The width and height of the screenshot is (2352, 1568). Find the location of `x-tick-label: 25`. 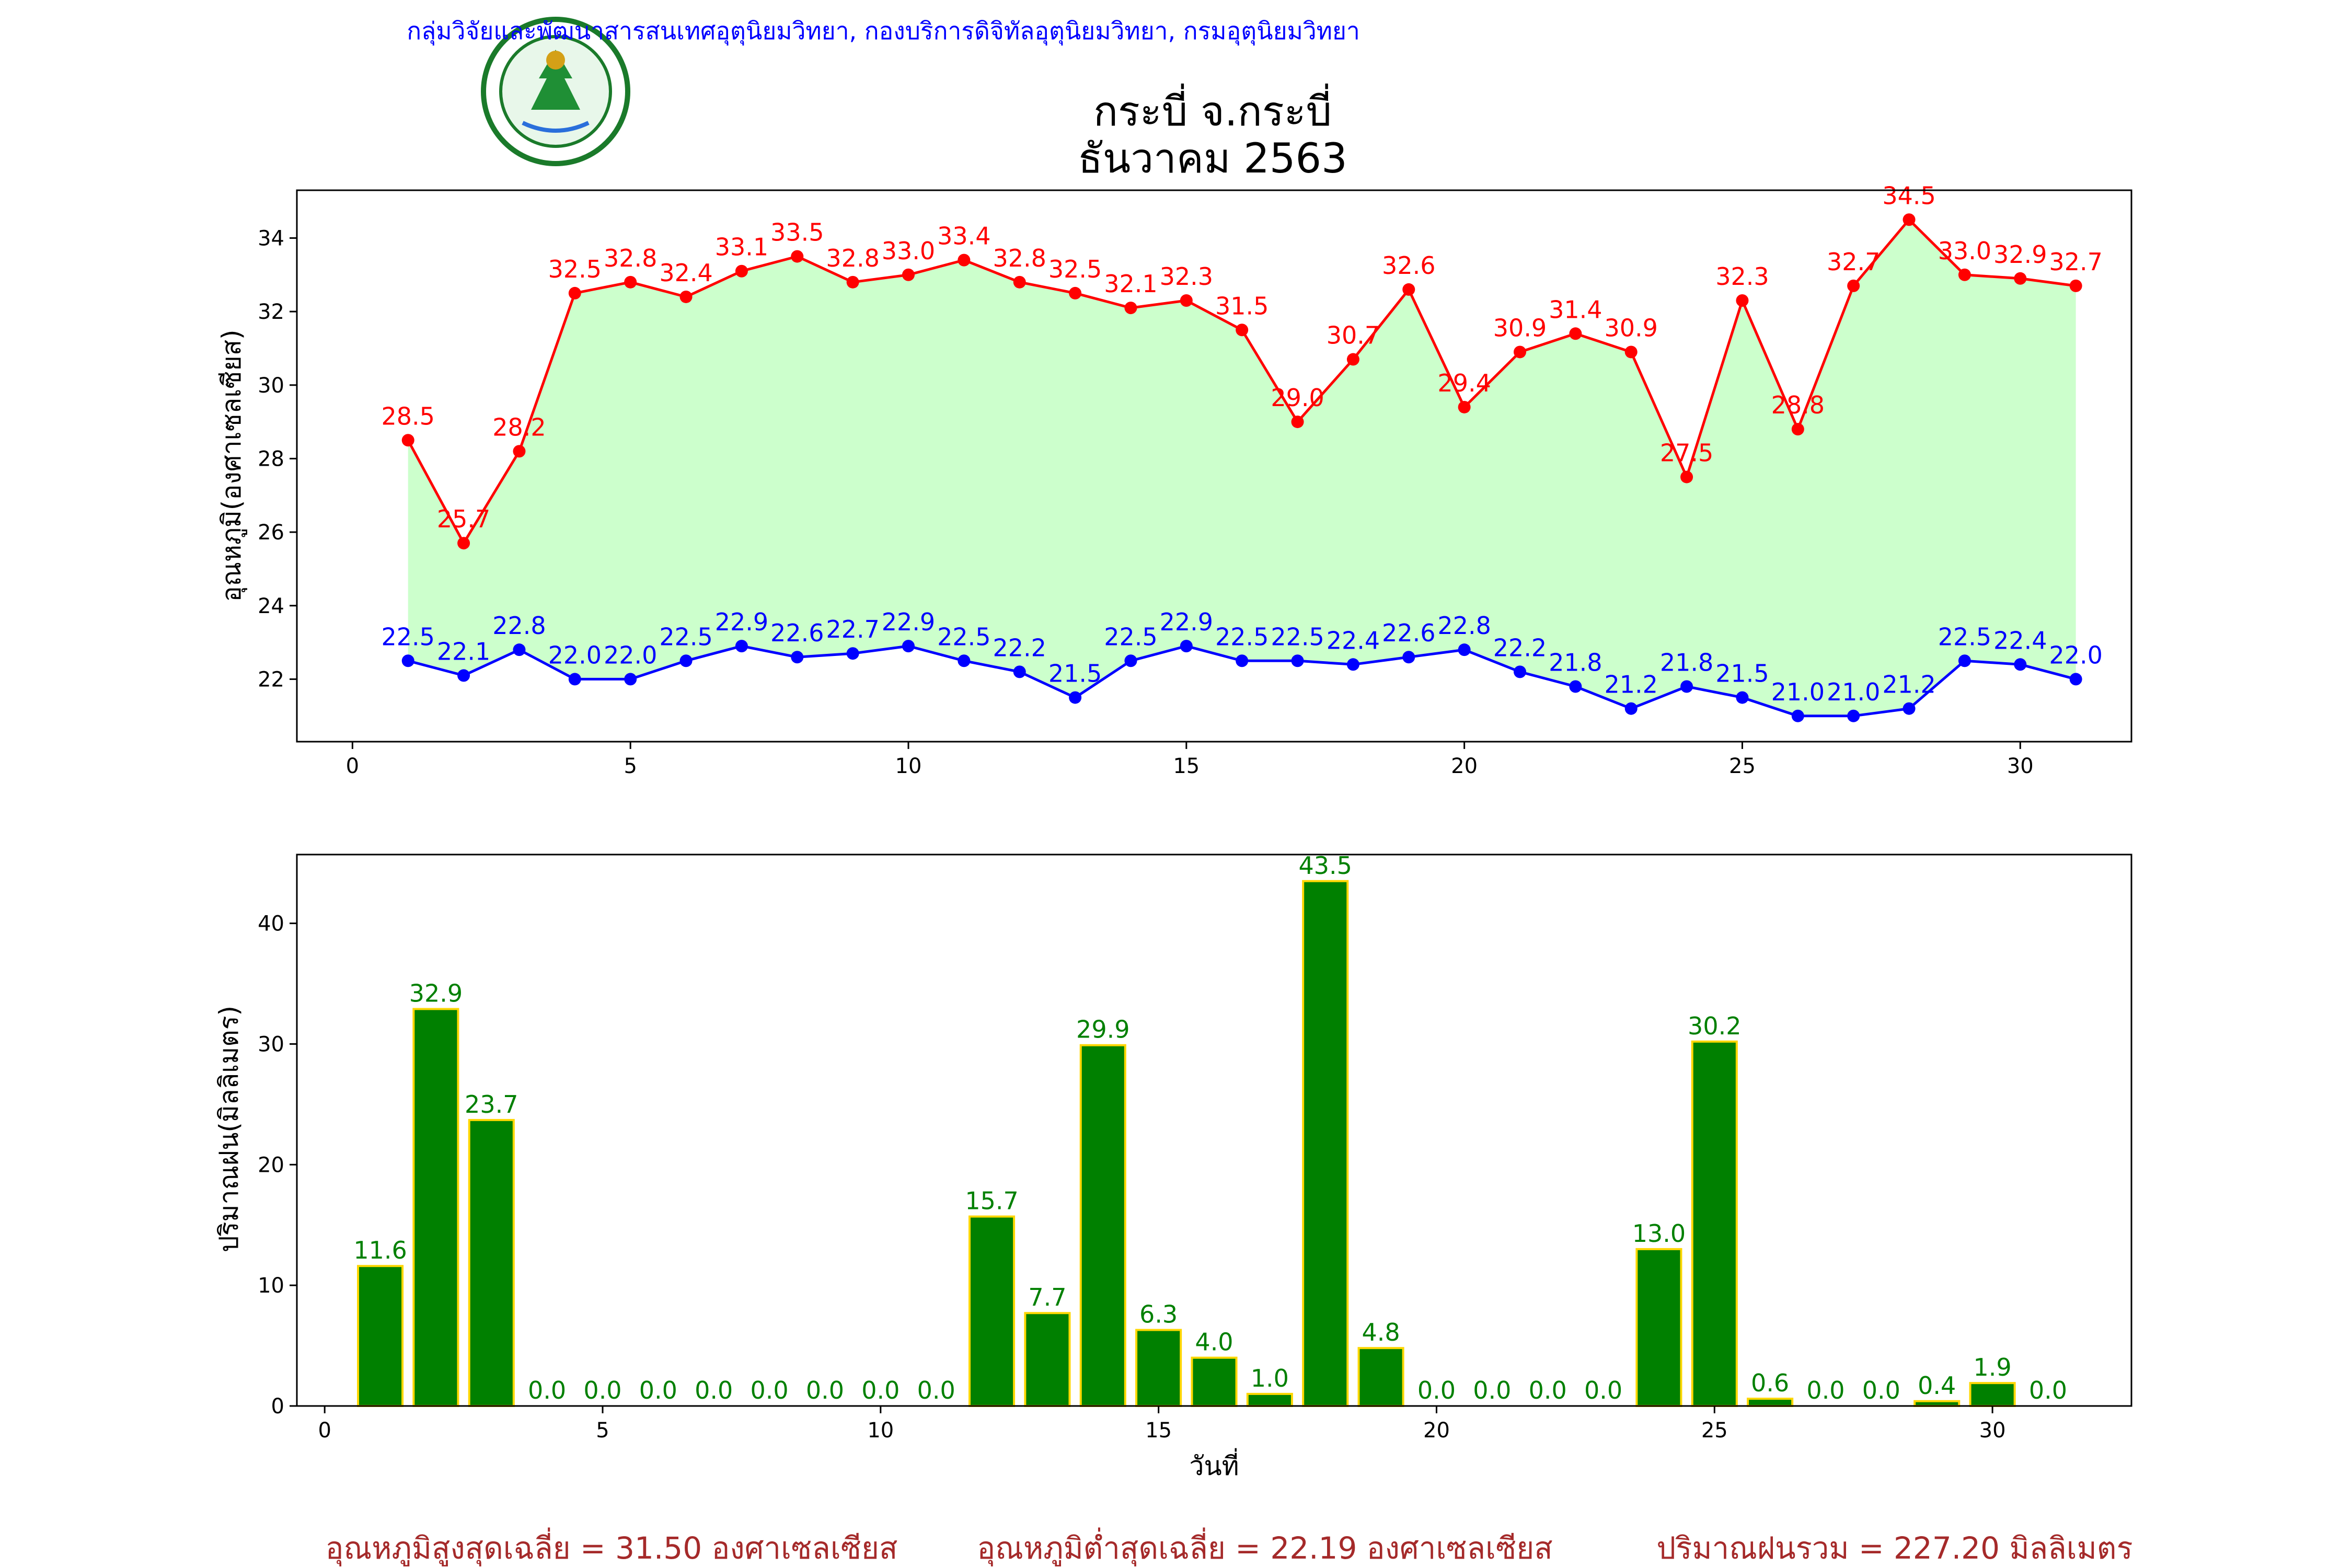

x-tick-label: 25 is located at coordinates (1742, 766).